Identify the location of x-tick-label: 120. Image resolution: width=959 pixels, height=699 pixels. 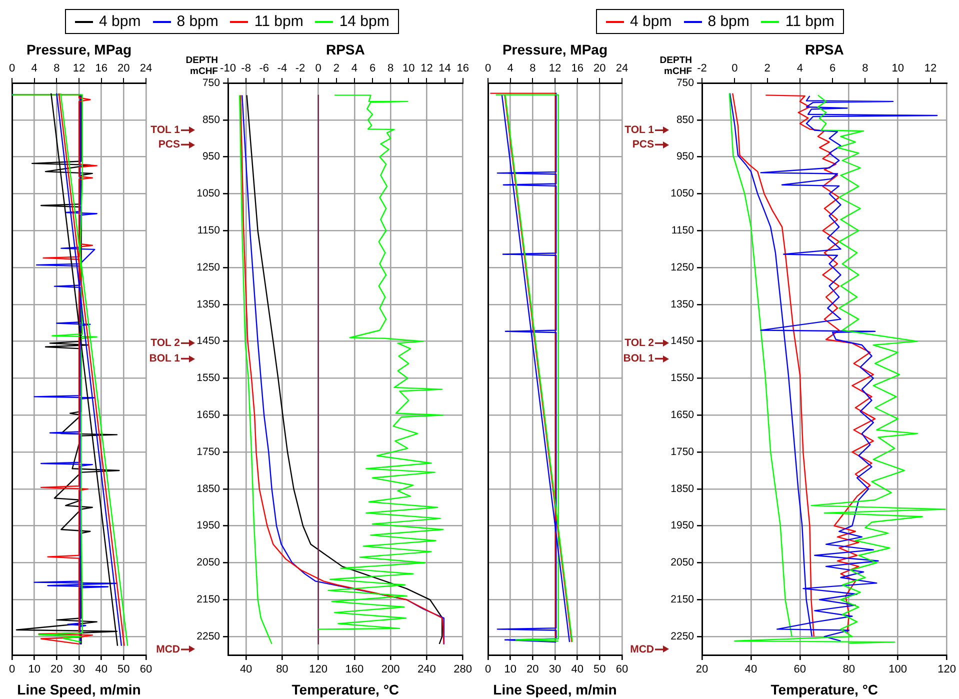
(318, 670).